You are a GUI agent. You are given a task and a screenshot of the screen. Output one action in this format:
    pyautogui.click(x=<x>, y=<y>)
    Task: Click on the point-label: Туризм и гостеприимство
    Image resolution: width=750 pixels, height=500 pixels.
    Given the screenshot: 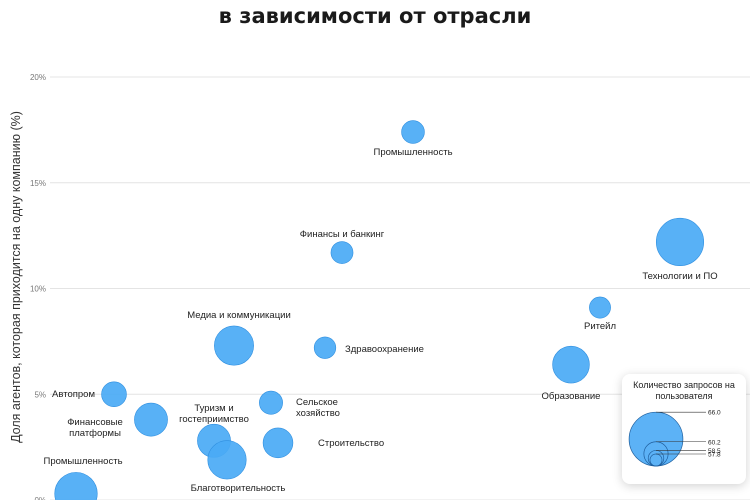 What is the action you would take?
    pyautogui.click(x=214, y=414)
    